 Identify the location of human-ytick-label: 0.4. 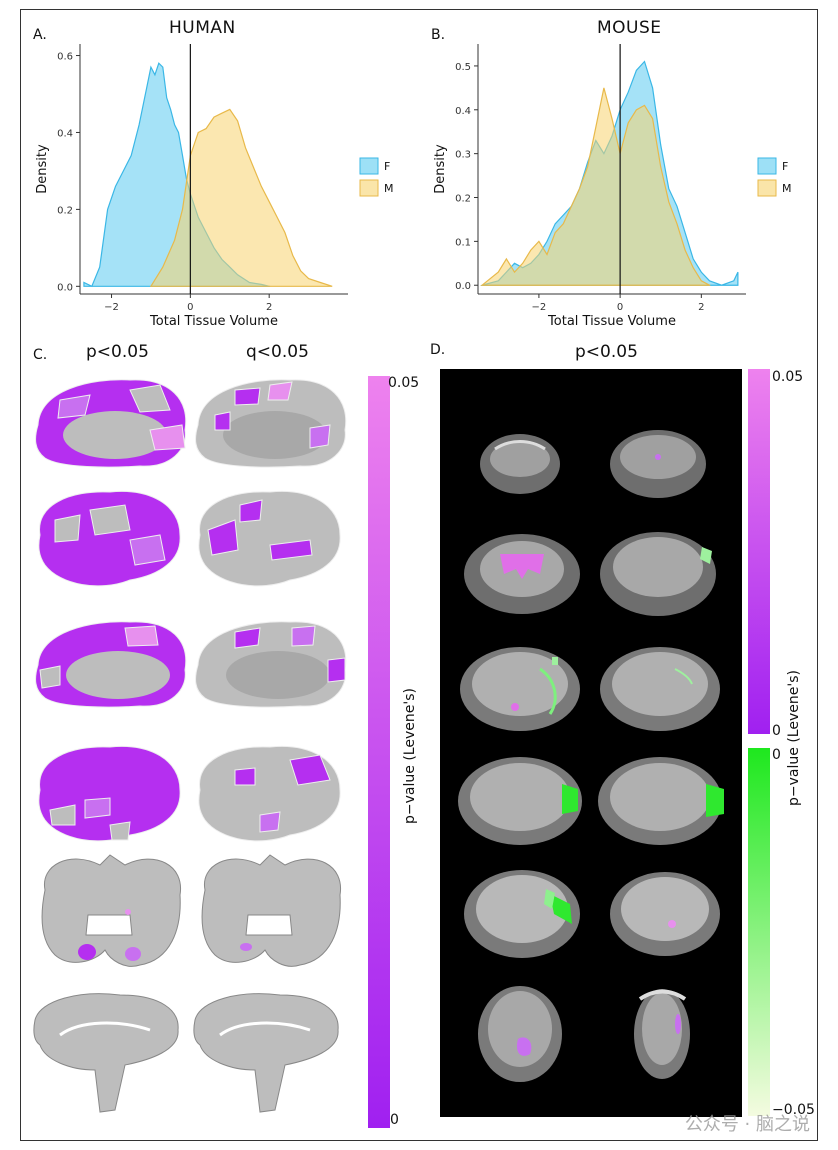
(65, 133).